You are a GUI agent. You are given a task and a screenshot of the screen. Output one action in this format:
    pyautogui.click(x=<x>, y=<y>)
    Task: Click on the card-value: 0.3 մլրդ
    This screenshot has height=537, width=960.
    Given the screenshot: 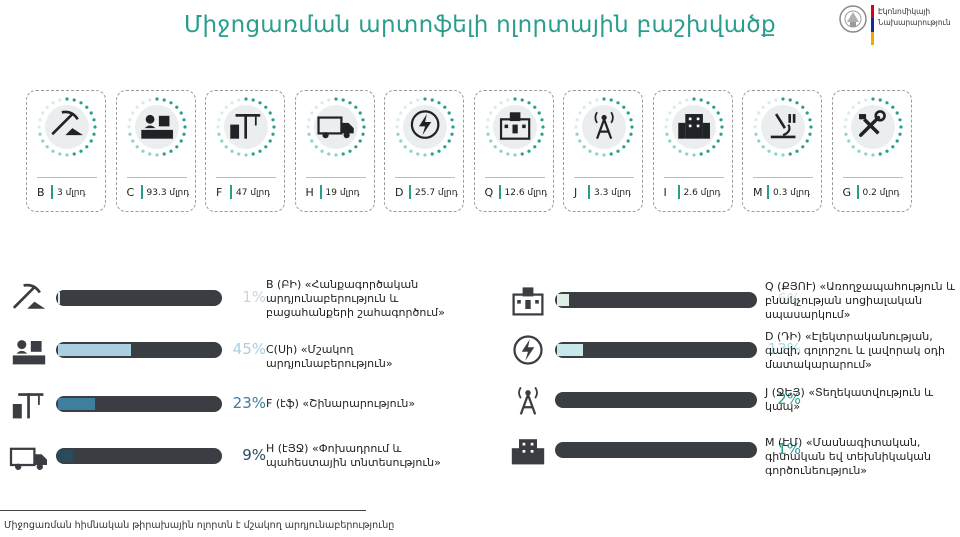 What is the action you would take?
    pyautogui.click(x=791, y=193)
    